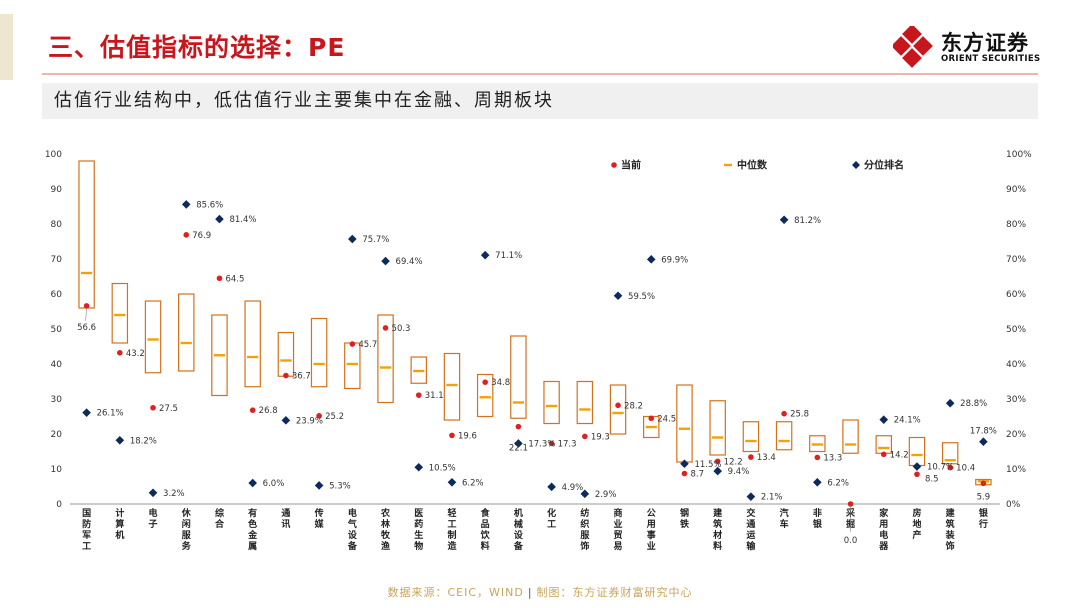 The width and height of the screenshot is (1080, 608). Describe the element at coordinates (541, 444) in the screenshot. I see `rank-value-label: 17.3%` at that location.